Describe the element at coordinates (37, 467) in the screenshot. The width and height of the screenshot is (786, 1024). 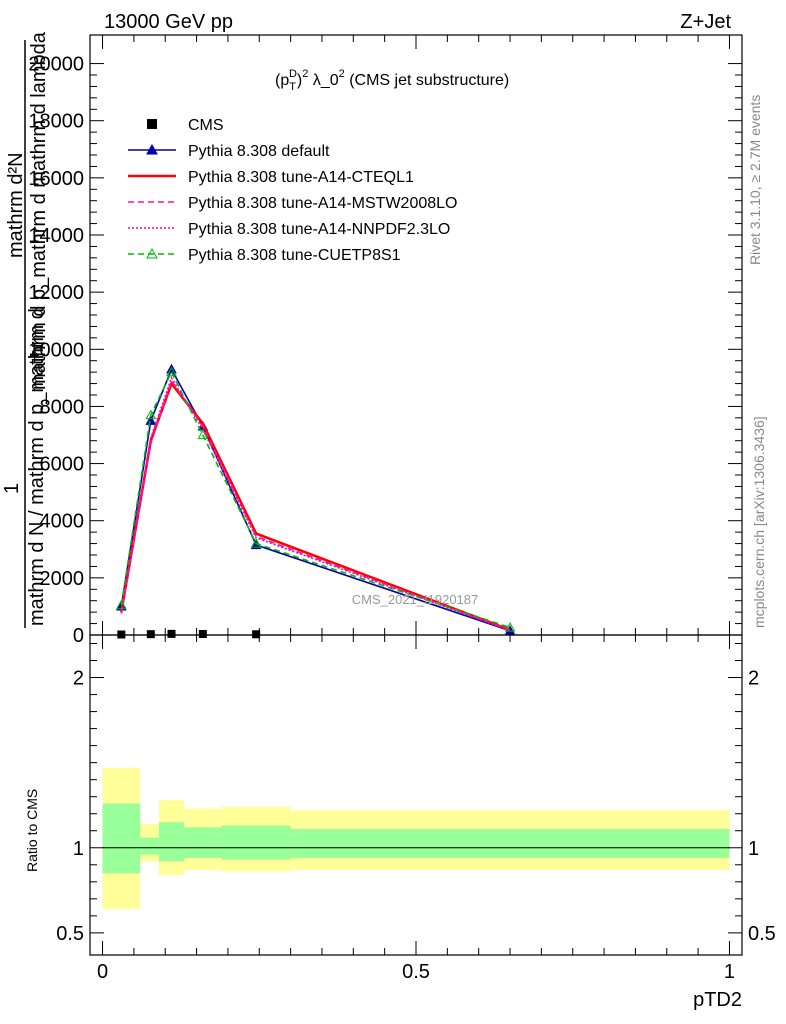
I see `ylabel-bottom: mathrm d N / mathrm d p_mathrm d` at that location.